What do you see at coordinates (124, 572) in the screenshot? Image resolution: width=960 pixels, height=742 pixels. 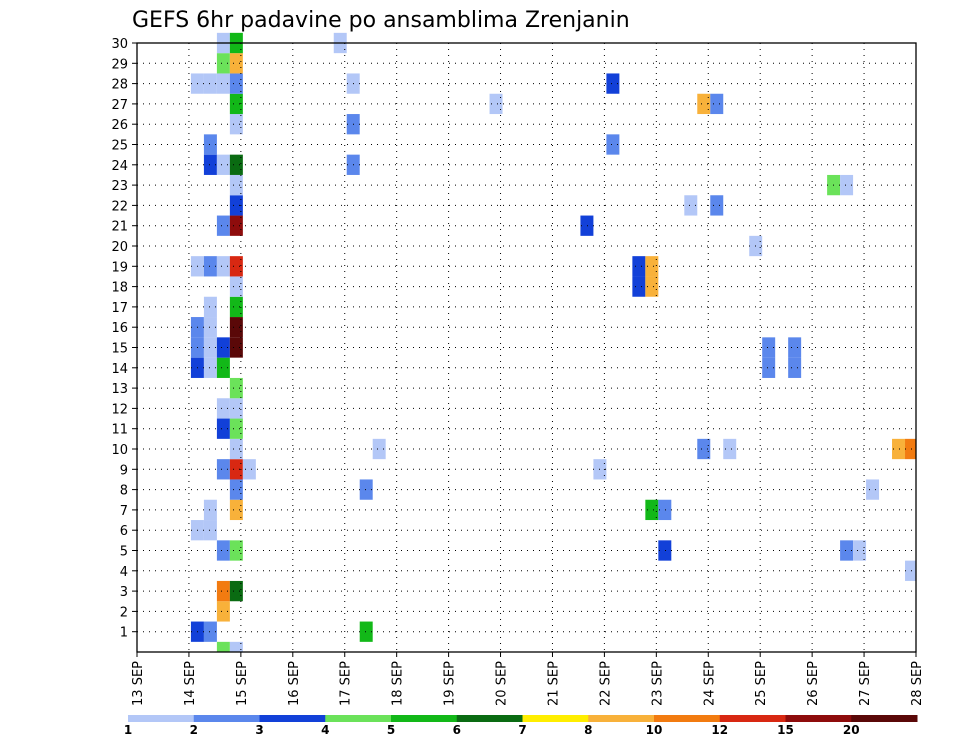 I see `y-tick-label: 4` at bounding box center [124, 572].